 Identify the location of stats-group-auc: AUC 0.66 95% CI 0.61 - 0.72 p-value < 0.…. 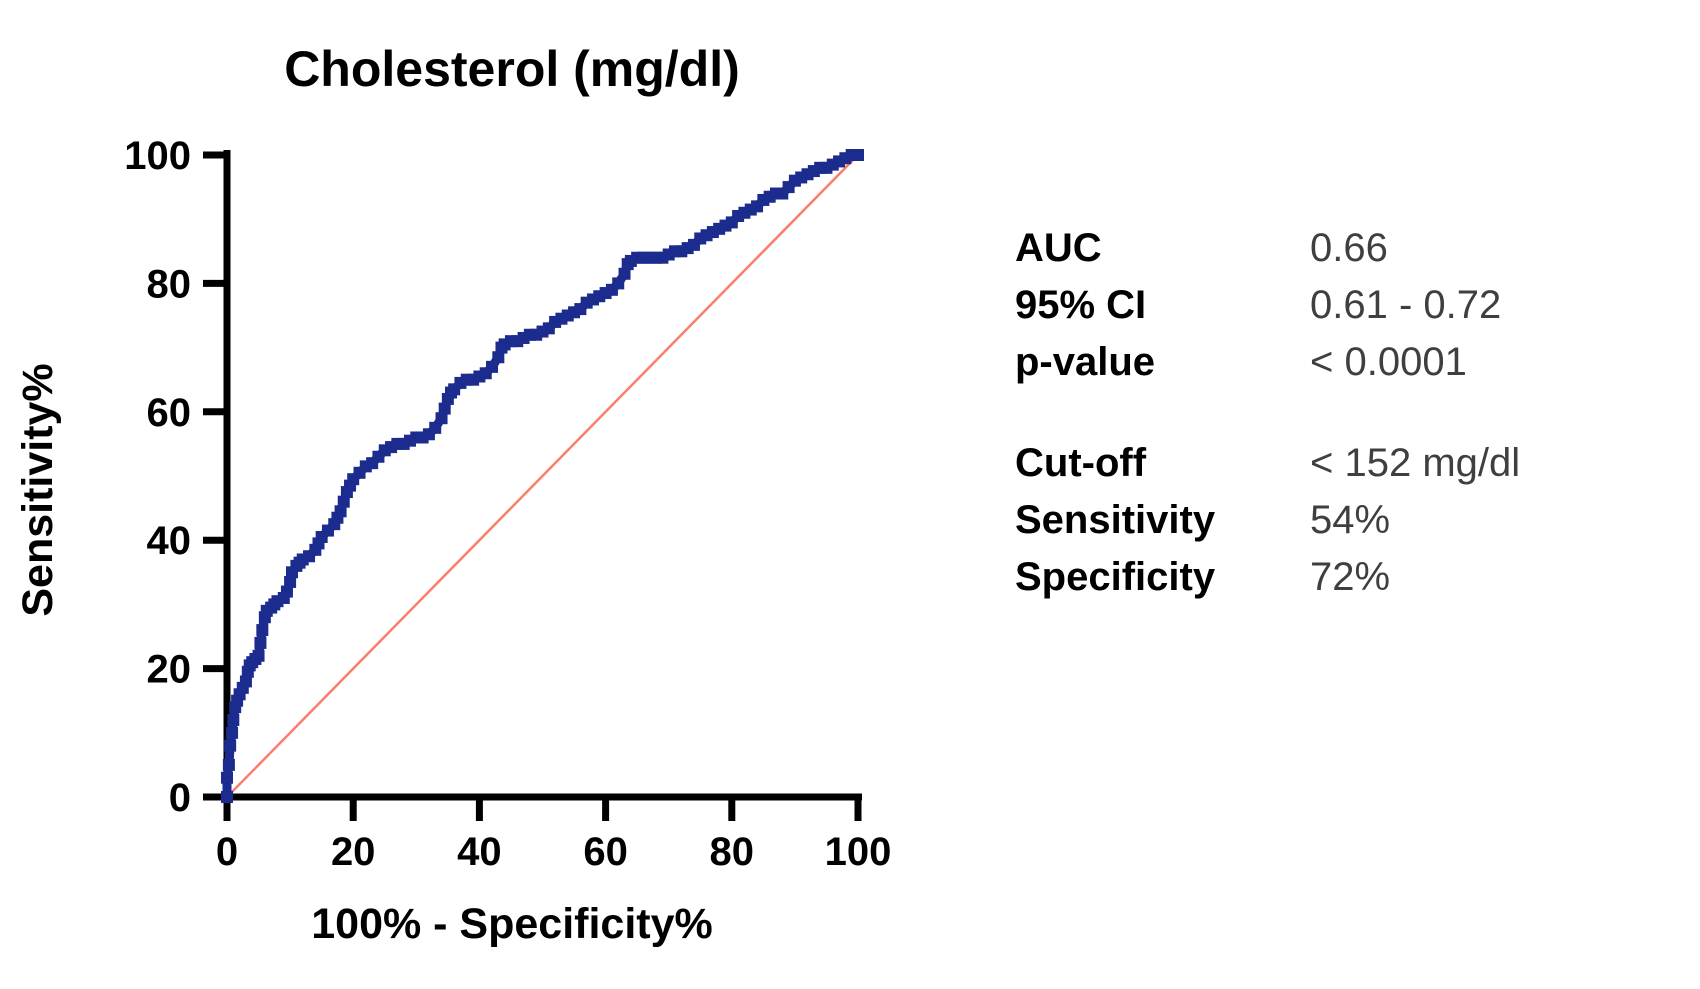
(1267, 305).